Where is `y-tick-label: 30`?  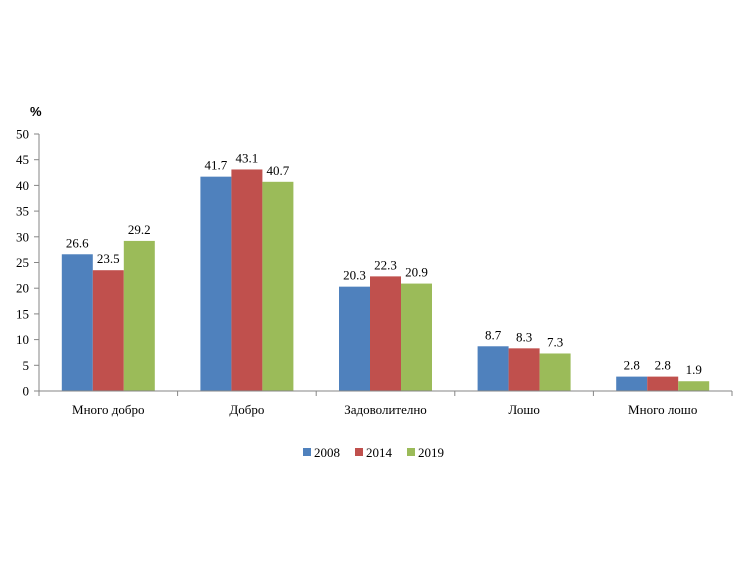
y-tick-label: 30 is located at coordinates (22, 236).